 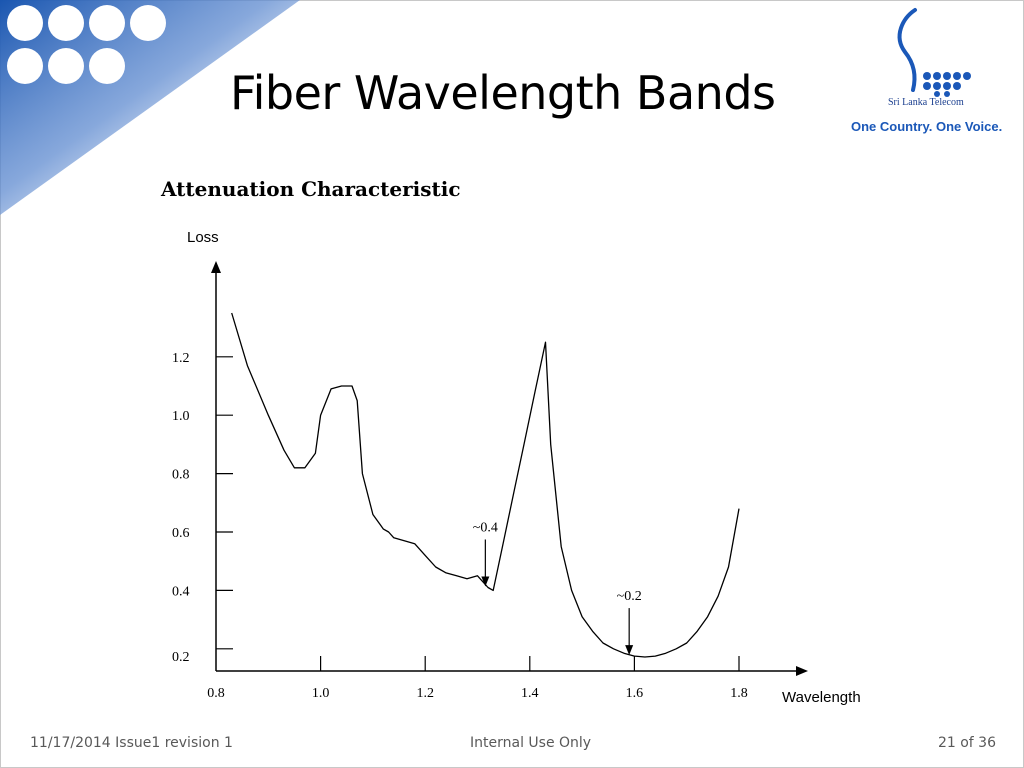 I want to click on y-tick-label: 0.2, so click(x=181, y=657).